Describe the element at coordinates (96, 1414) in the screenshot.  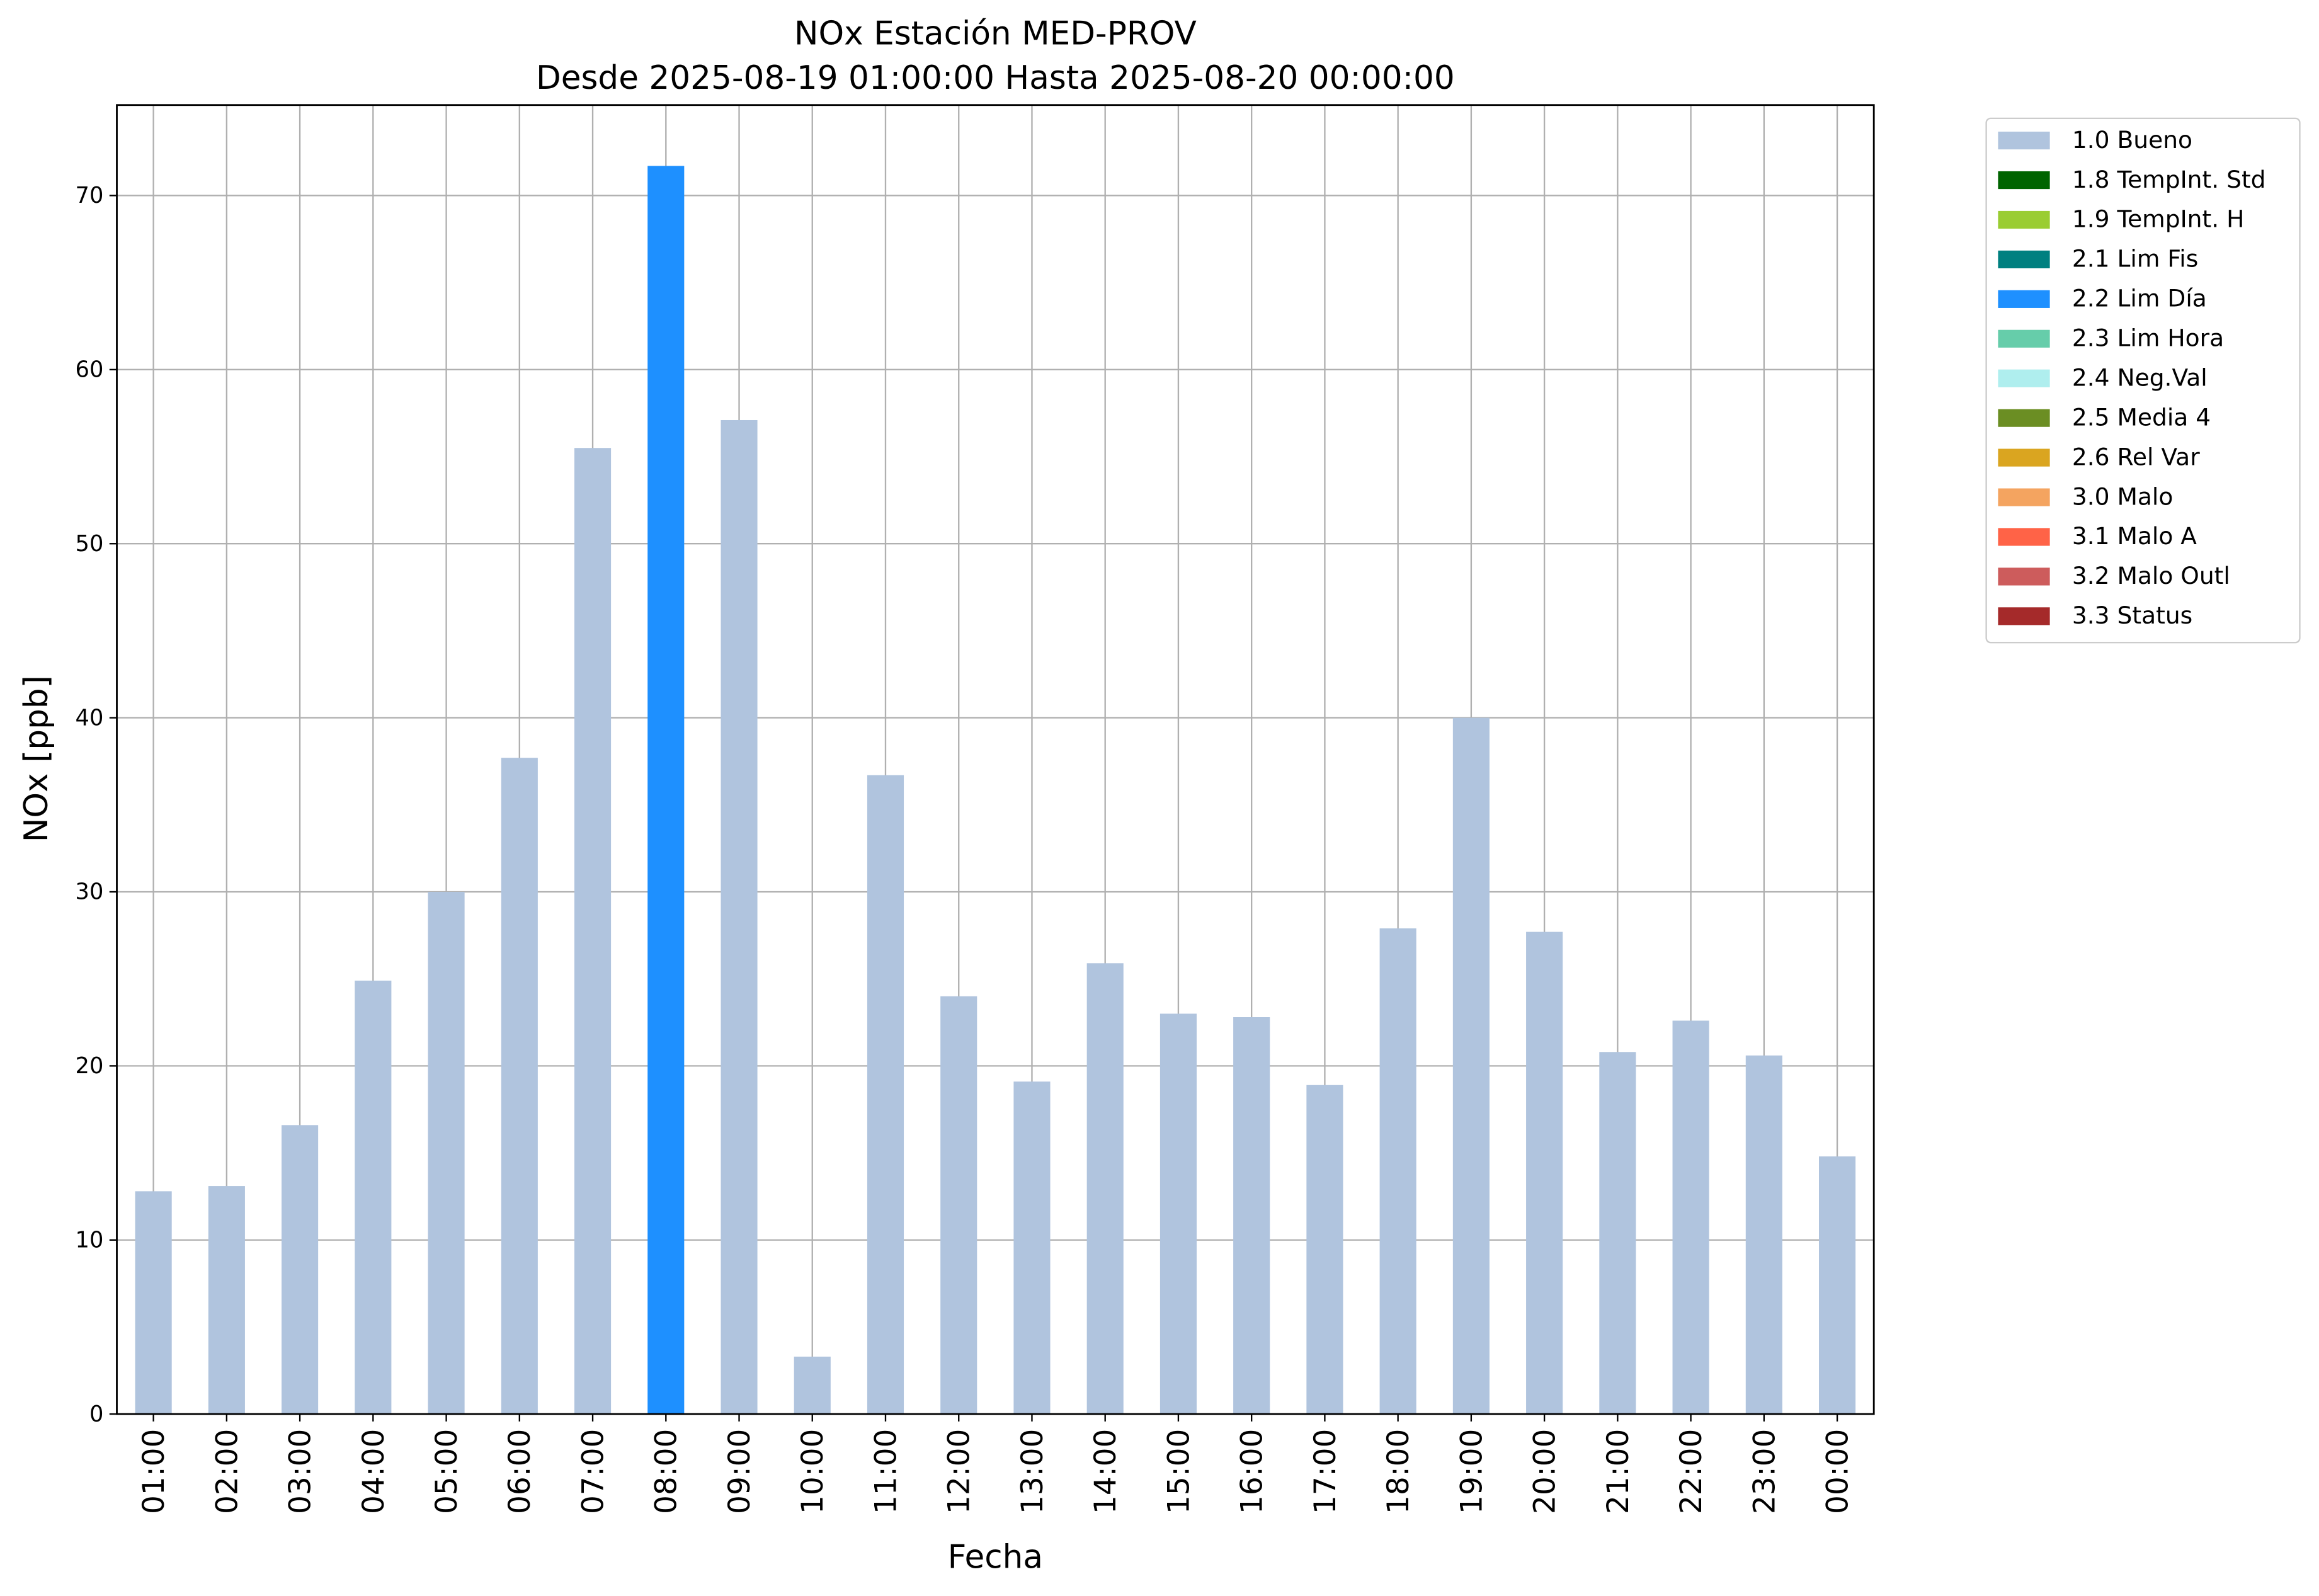
I see `y-tick-label: 0` at that location.